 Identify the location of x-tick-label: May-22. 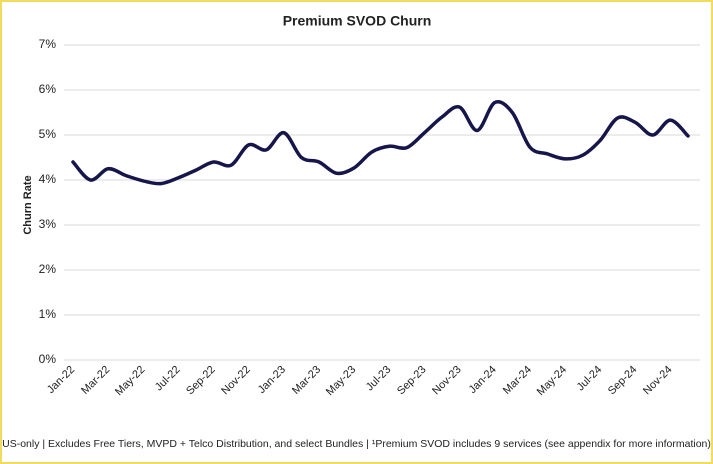
(130, 381).